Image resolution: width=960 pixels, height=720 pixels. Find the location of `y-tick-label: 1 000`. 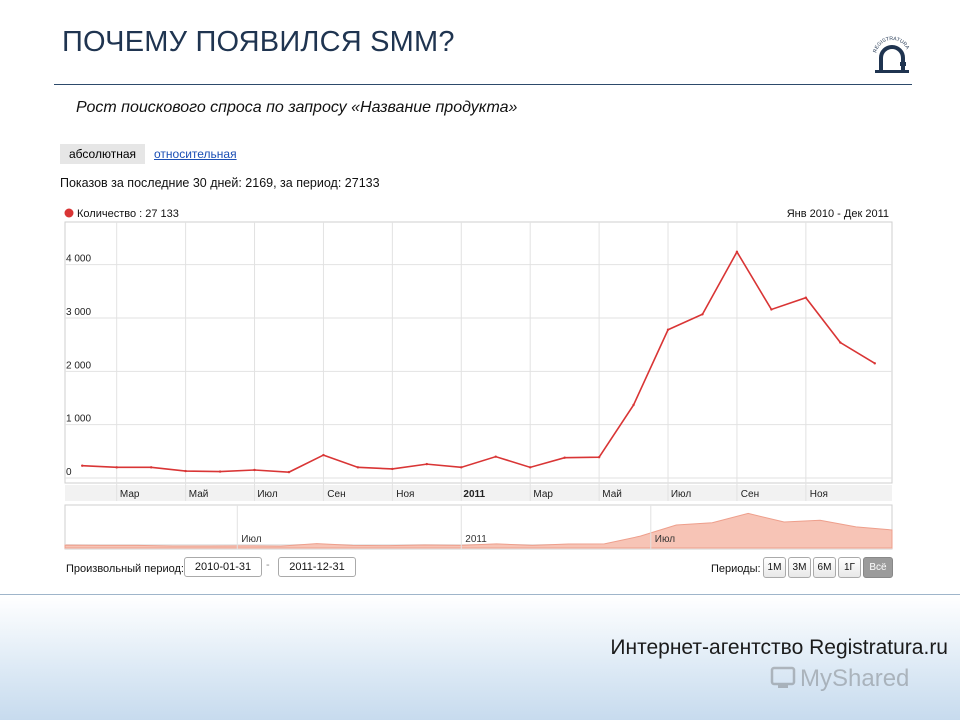

y-tick-label: 1 000 is located at coordinates (78, 419).